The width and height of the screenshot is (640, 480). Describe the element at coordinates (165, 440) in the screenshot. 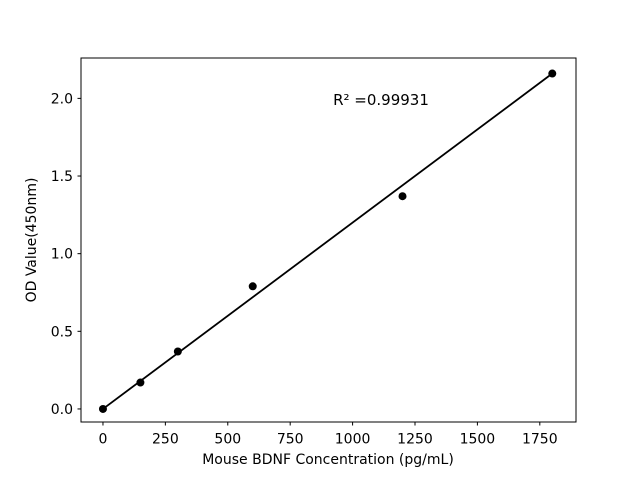

I see `x-tick-label: 250` at that location.